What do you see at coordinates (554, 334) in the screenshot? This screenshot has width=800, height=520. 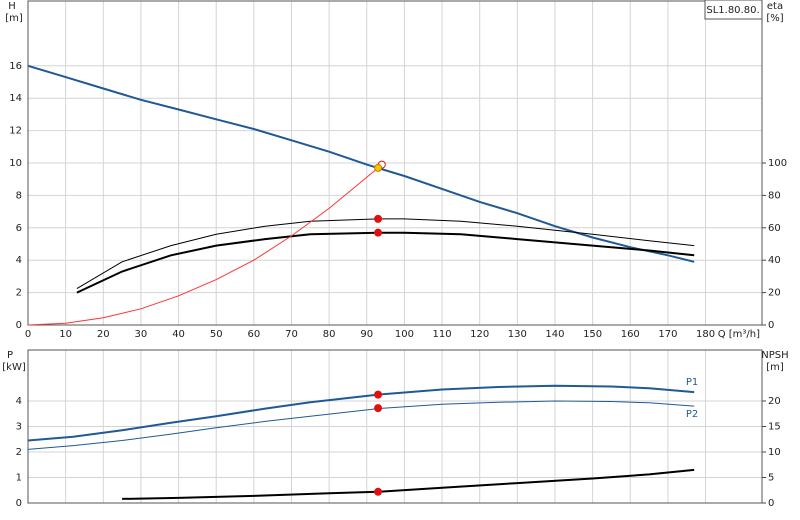 I see `x-tick-label: 140` at bounding box center [554, 334].